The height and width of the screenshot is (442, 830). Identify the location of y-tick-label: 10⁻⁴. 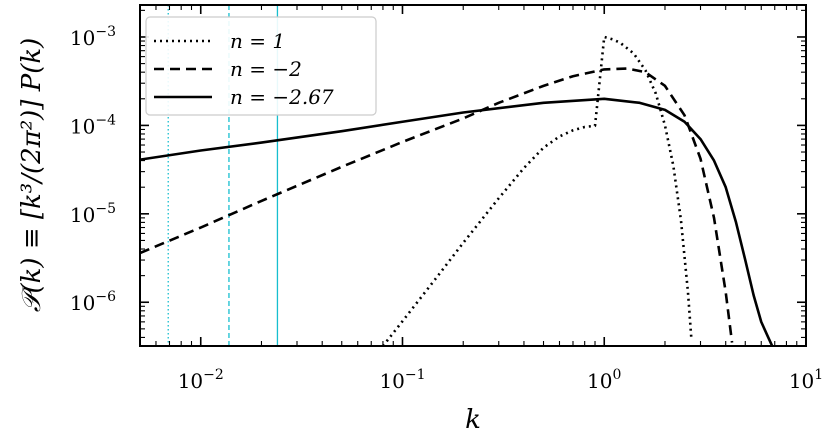
(93, 125).